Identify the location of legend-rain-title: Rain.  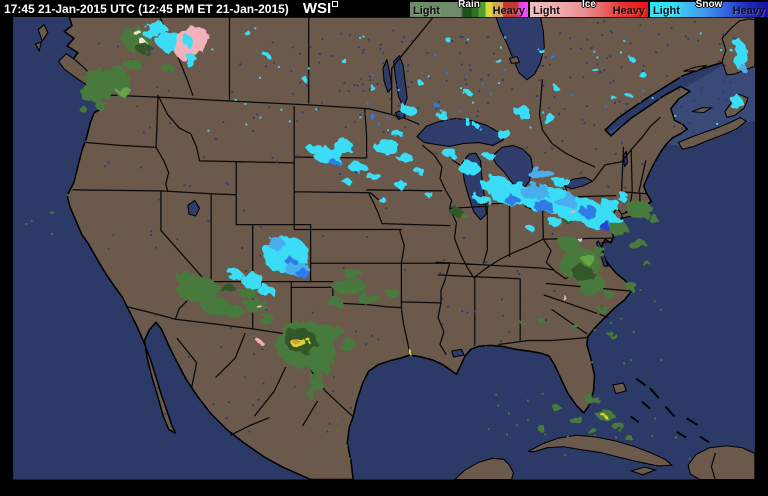
(469, 5).